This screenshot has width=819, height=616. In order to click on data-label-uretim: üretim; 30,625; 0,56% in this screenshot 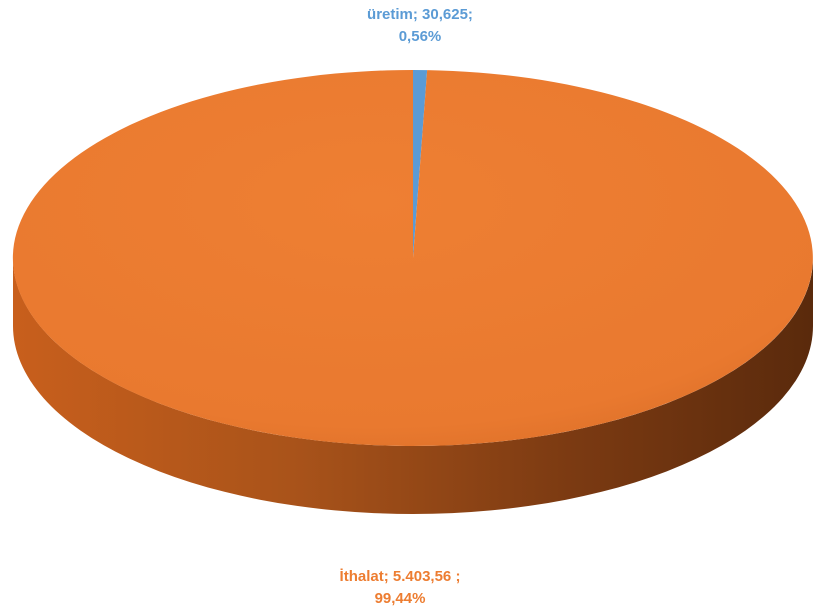, I will do `click(420, 26)`.